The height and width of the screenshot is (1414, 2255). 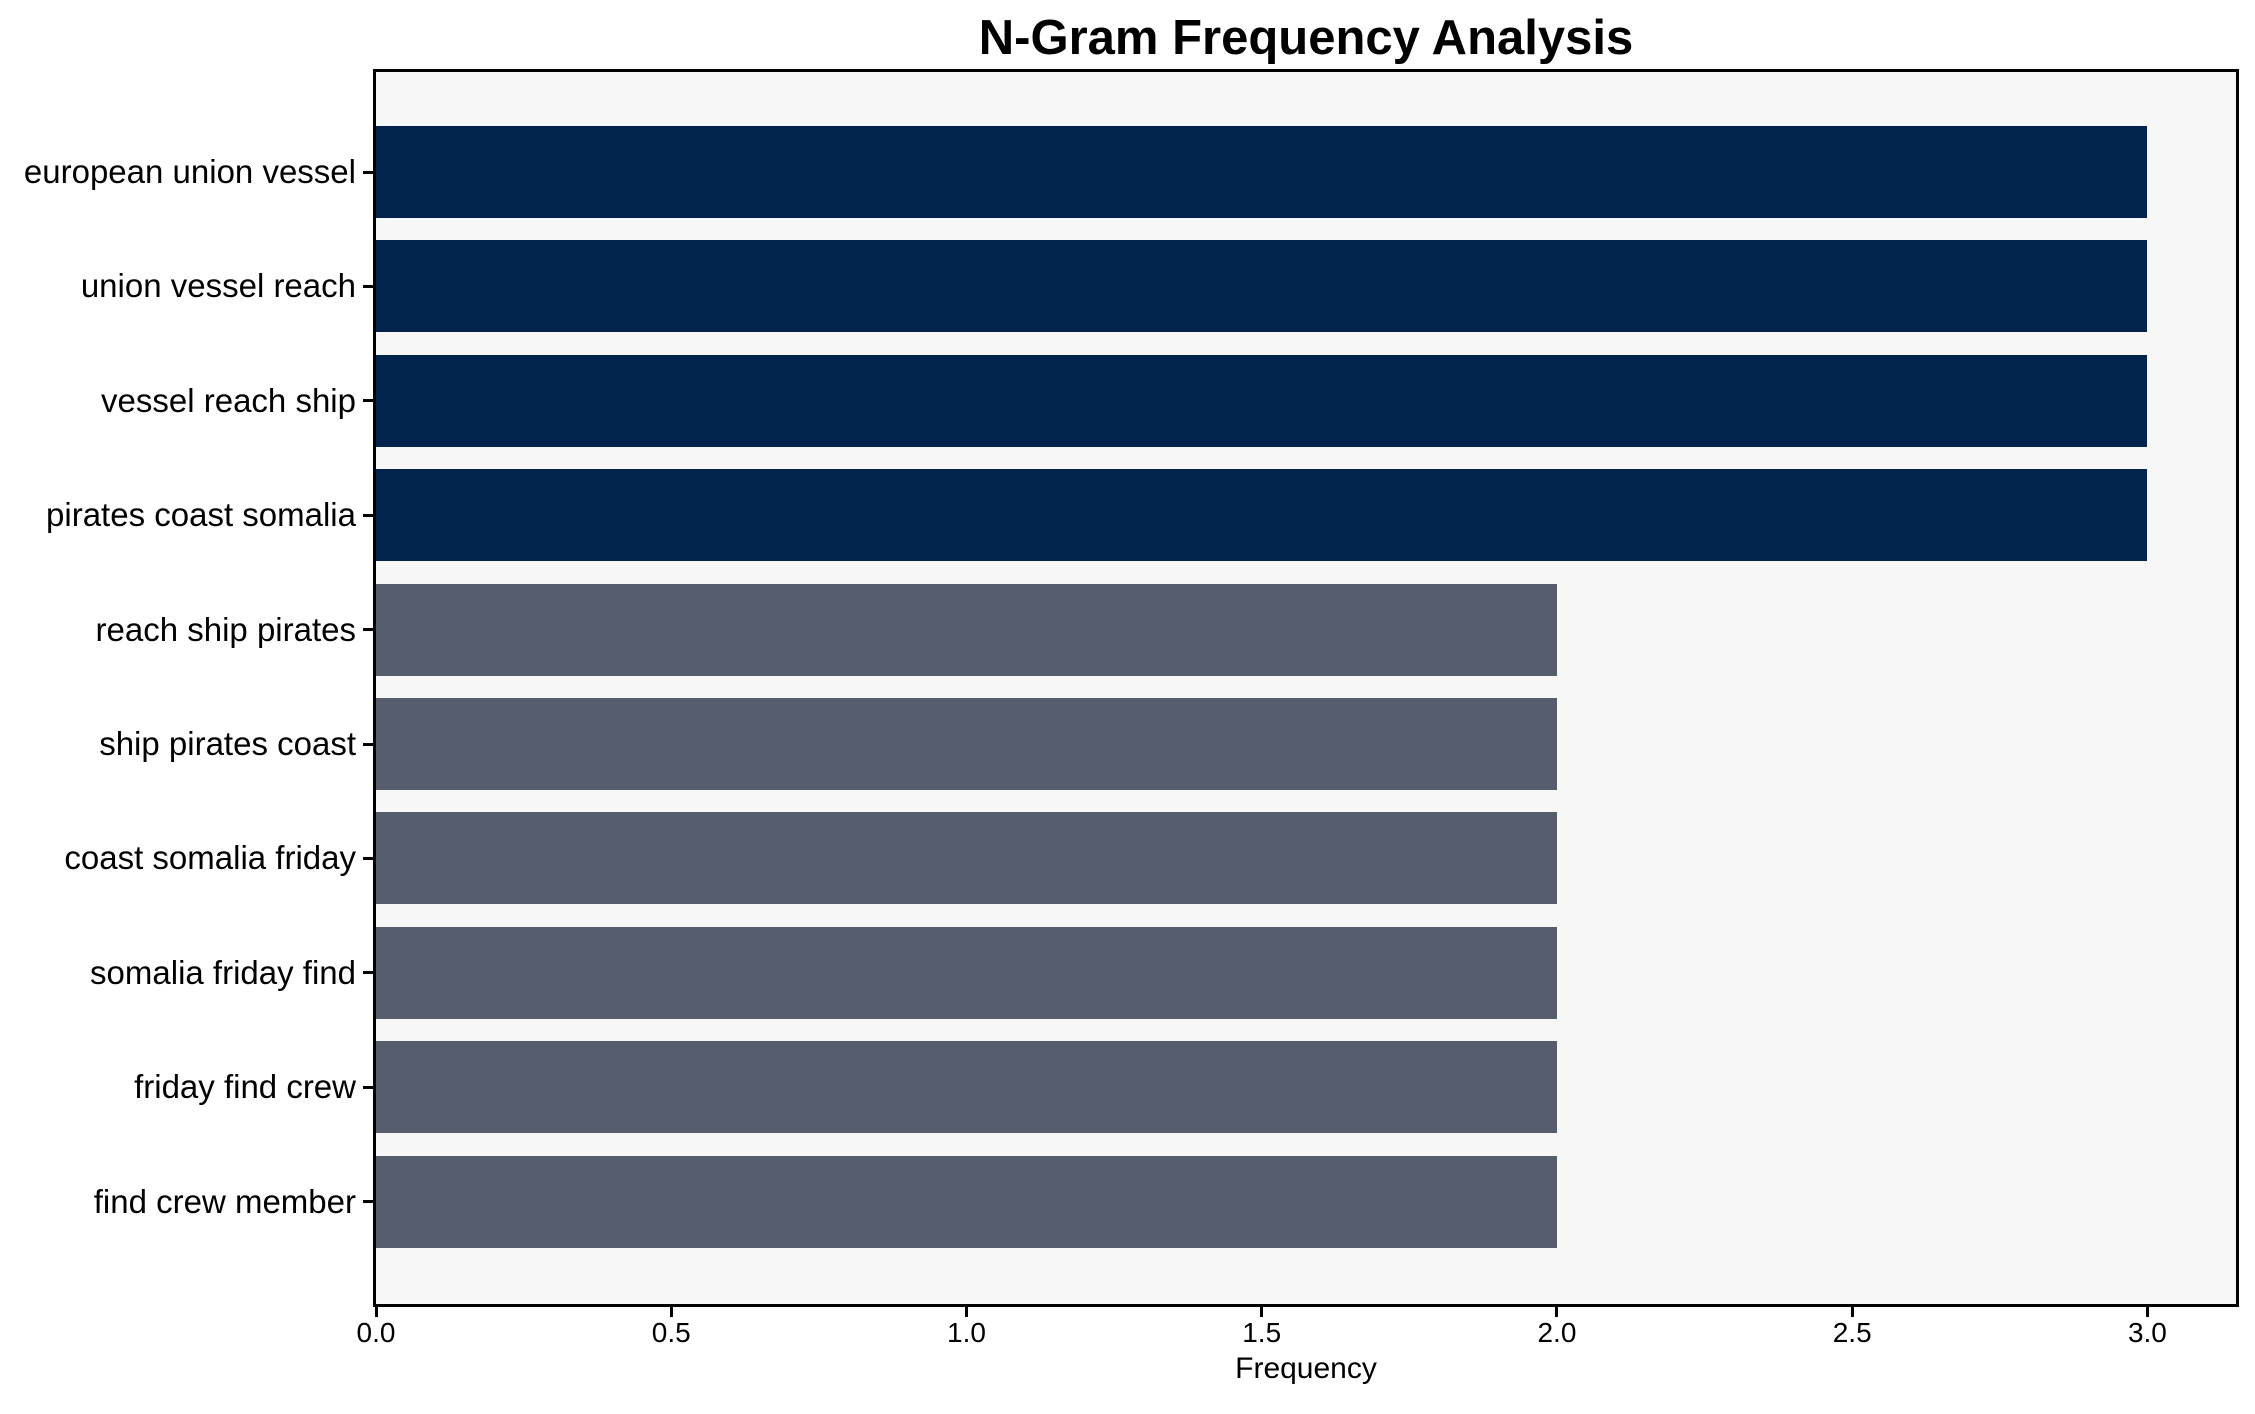 I want to click on y-tick-label: reach ship pirates, so click(x=225, y=629).